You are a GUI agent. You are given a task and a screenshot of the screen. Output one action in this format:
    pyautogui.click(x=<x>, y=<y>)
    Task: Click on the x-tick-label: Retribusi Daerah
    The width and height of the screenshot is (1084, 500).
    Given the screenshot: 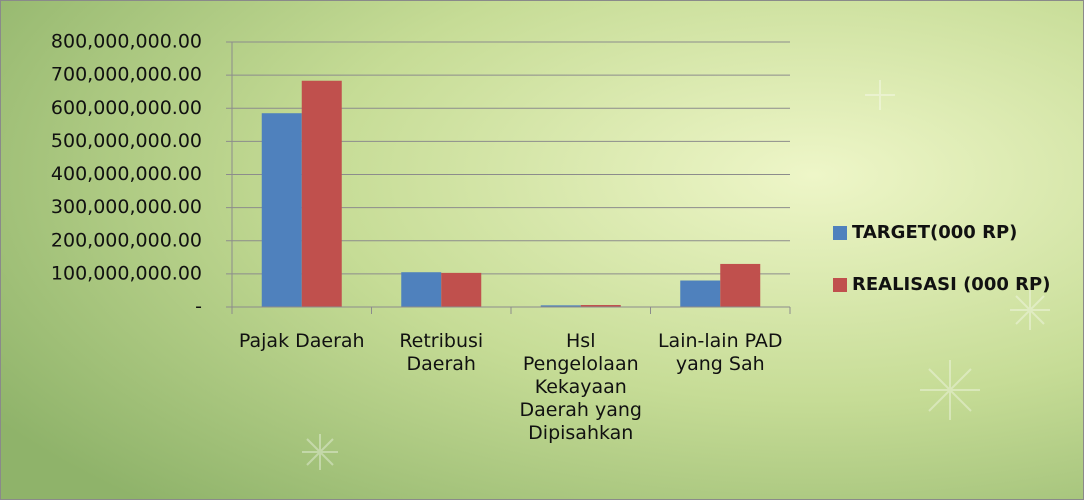 What is the action you would take?
    pyautogui.click(x=441, y=352)
    